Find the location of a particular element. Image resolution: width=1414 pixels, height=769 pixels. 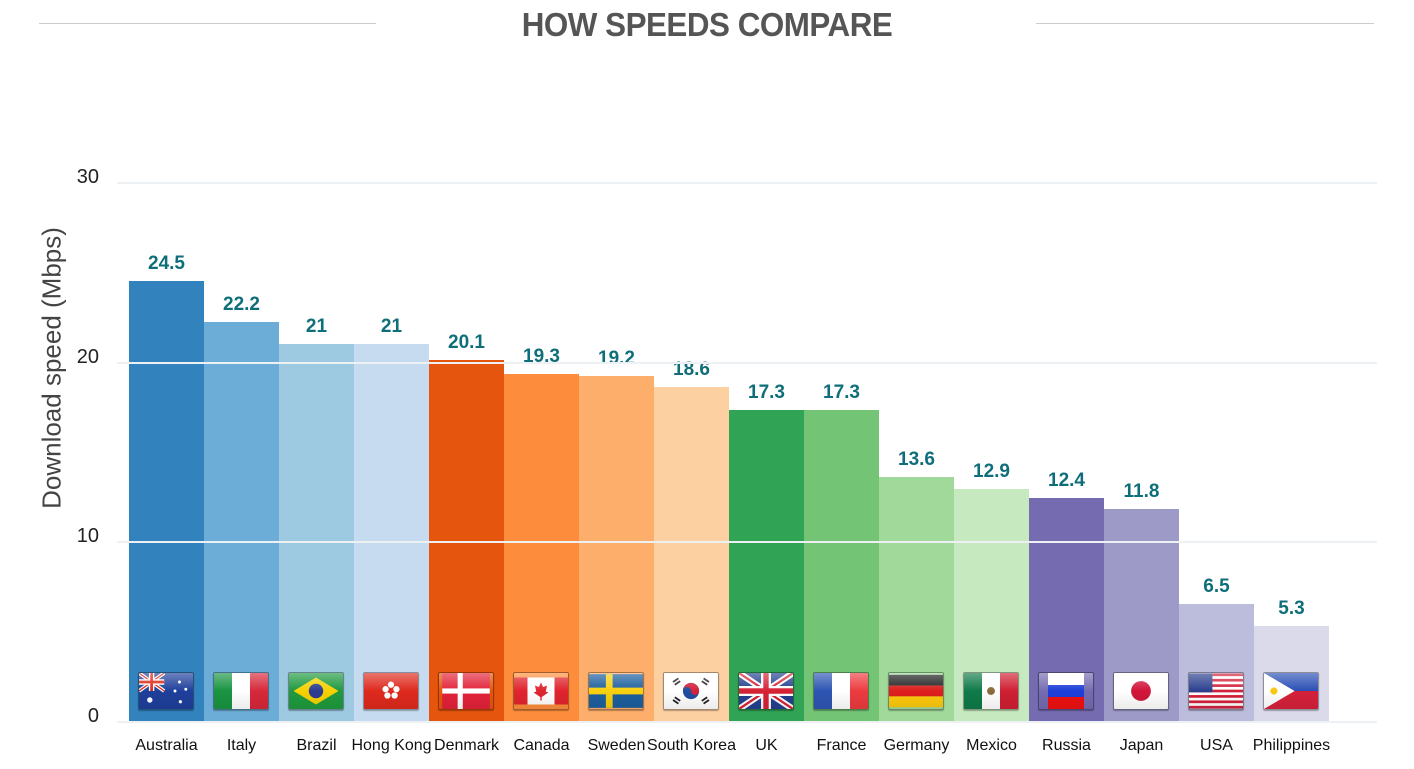

bar-italy is located at coordinates (241, 521).